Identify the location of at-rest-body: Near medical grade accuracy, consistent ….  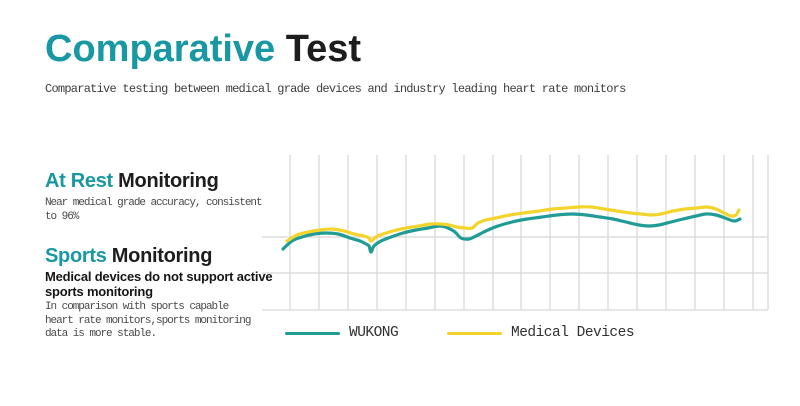
(154, 210).